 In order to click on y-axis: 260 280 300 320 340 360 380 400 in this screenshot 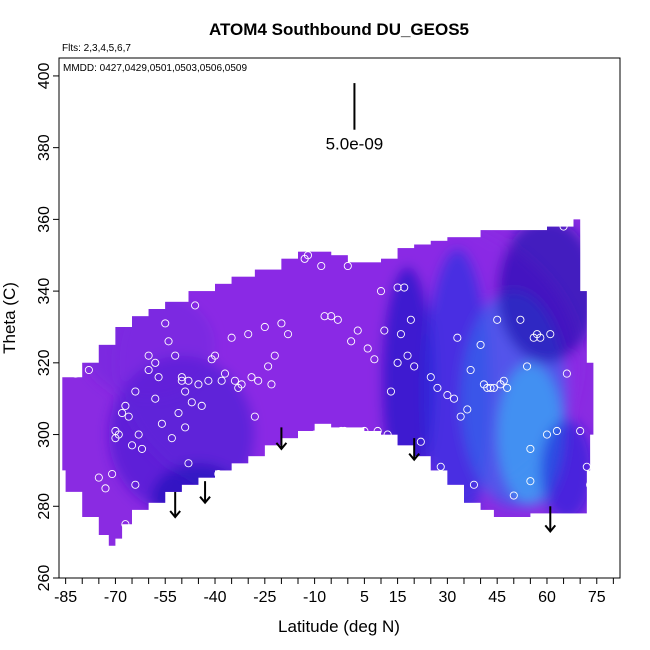, I will do `click(47, 326)`.